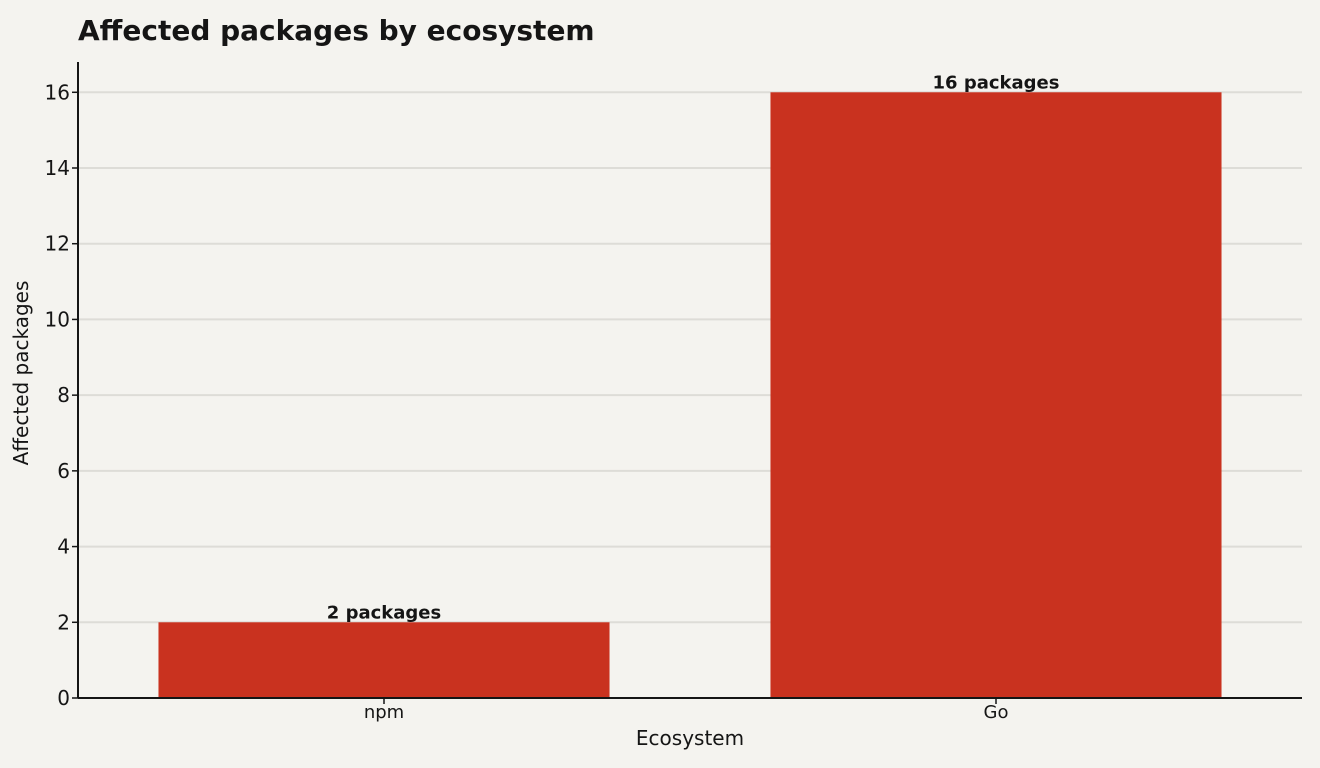 This screenshot has height=768, width=1320. I want to click on y-tick-label: 0, so click(63, 698).